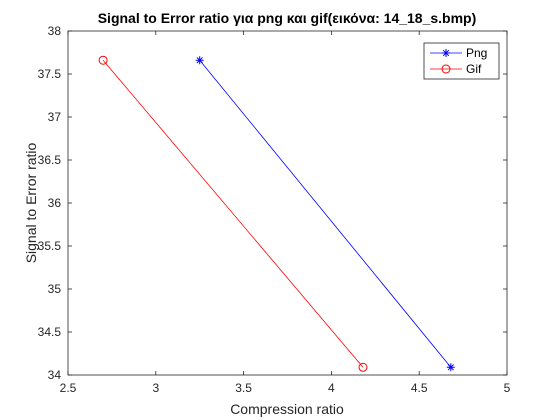  I want to click on x-tick-label: 4, so click(331, 388).